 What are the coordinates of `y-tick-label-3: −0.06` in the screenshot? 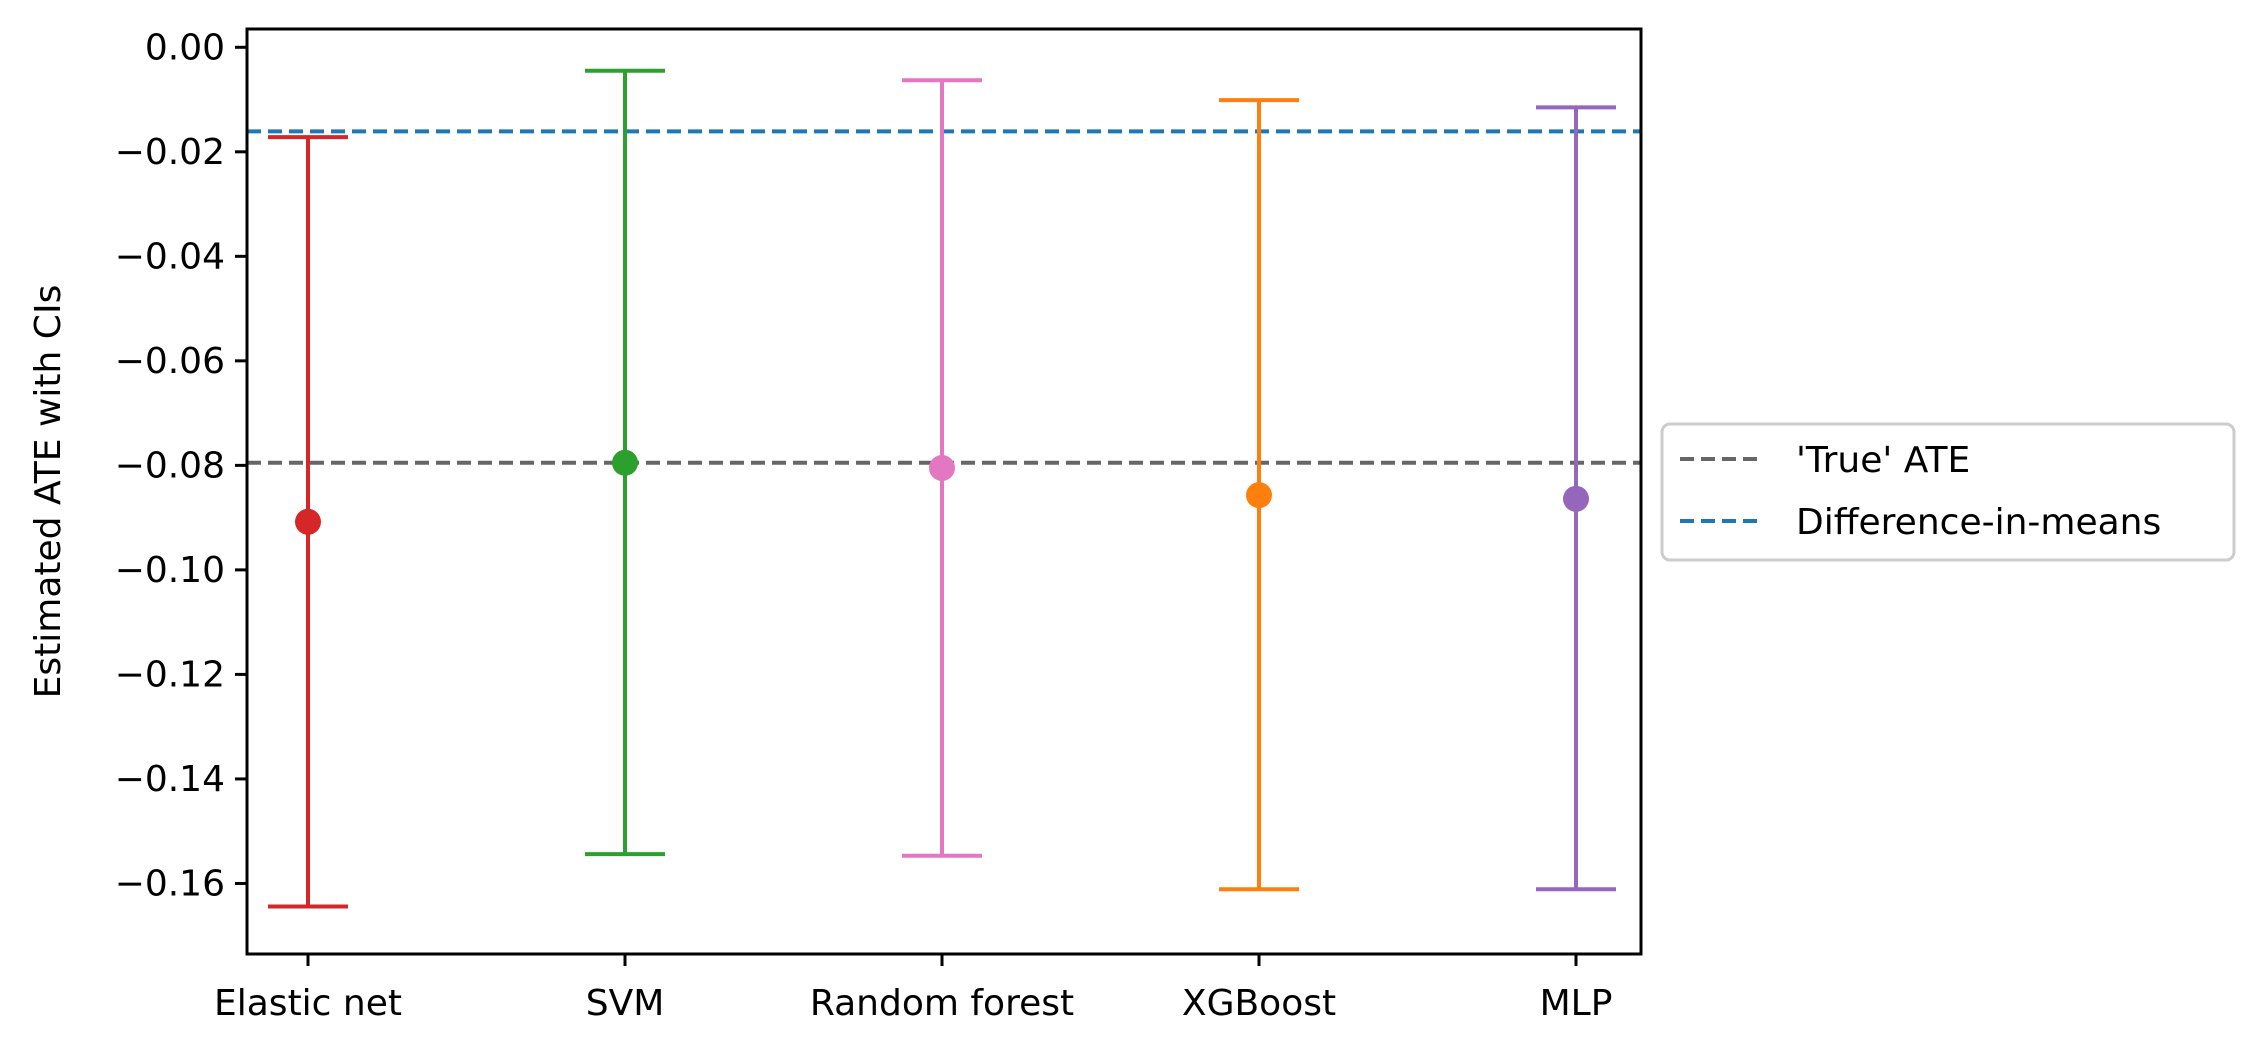 It's located at (170, 361).